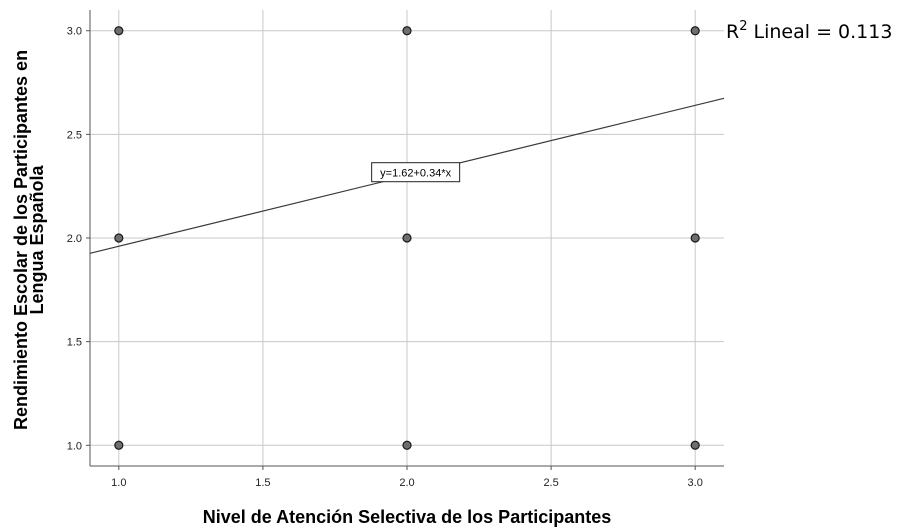 The width and height of the screenshot is (907, 530). What do you see at coordinates (74, 343) in the screenshot?
I see `y-tick-label: 1.5` at bounding box center [74, 343].